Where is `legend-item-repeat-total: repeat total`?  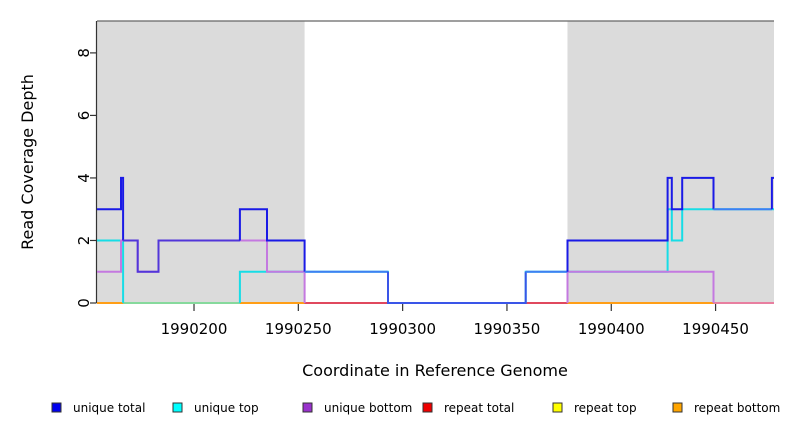 legend-item-repeat-total: repeat total is located at coordinates (468, 408).